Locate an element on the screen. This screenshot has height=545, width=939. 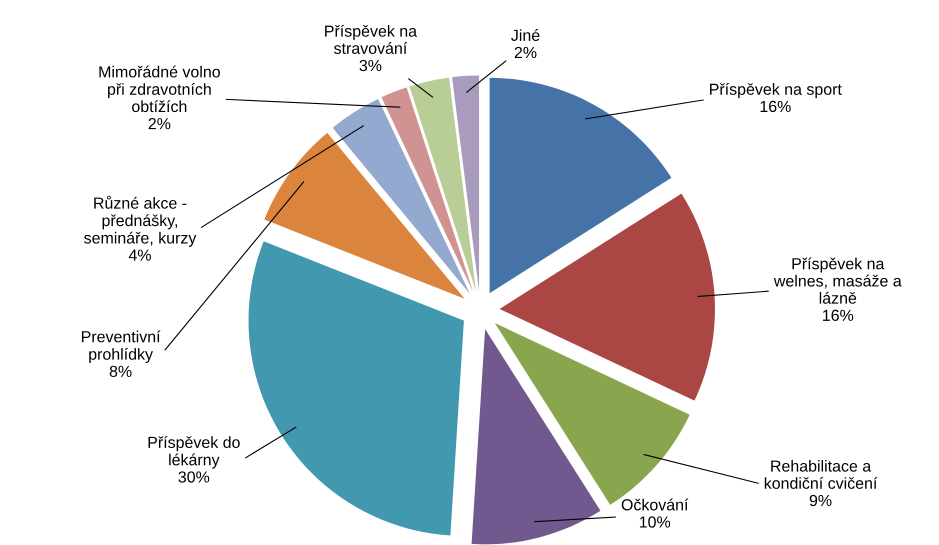
slice-label: Jiné is located at coordinates (525, 35).